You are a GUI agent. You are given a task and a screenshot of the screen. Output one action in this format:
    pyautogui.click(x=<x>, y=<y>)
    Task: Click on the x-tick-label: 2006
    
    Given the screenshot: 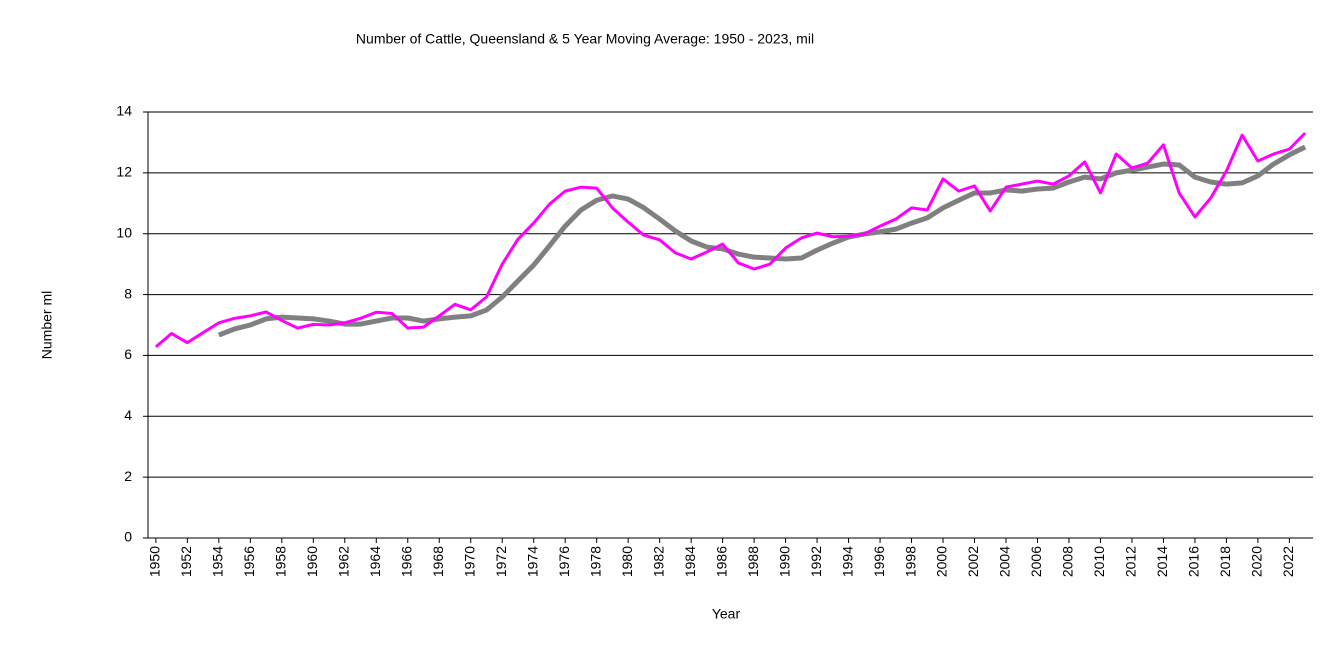 What is the action you would take?
    pyautogui.click(x=1036, y=561)
    